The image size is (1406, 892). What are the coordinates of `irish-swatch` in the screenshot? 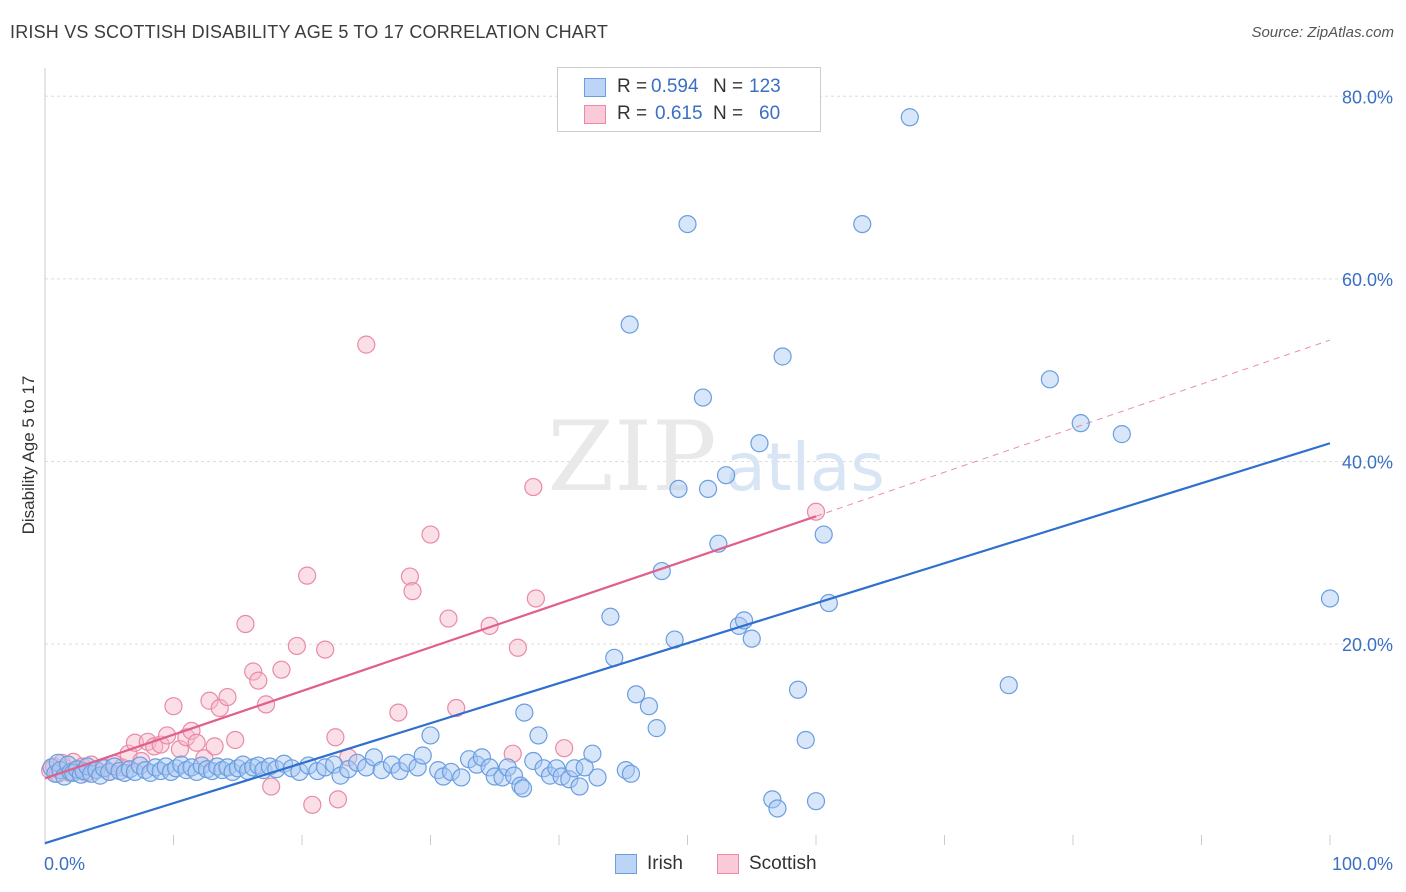 It's located at (595, 87).